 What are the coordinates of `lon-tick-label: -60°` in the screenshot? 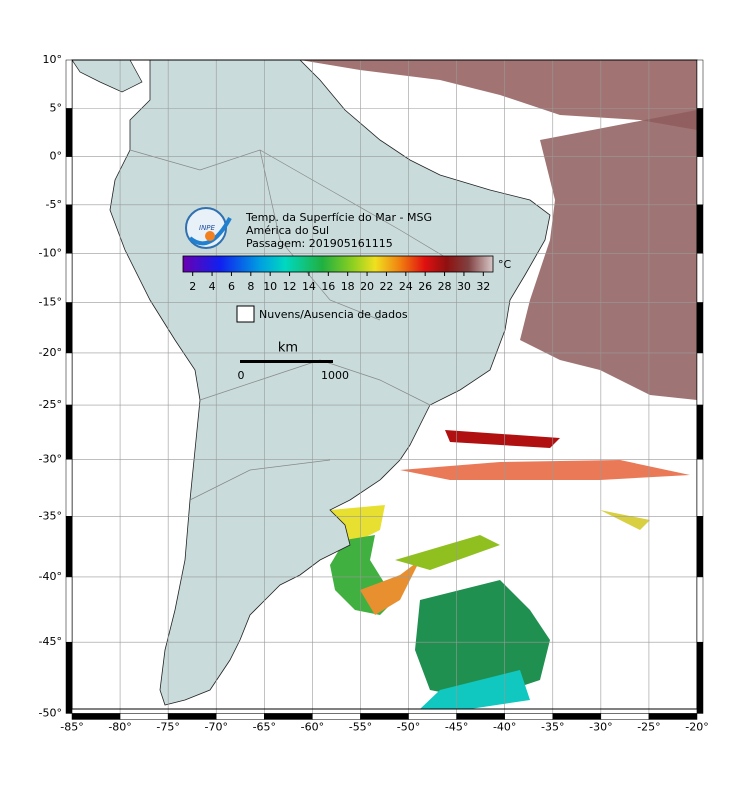 It's located at (312, 726).